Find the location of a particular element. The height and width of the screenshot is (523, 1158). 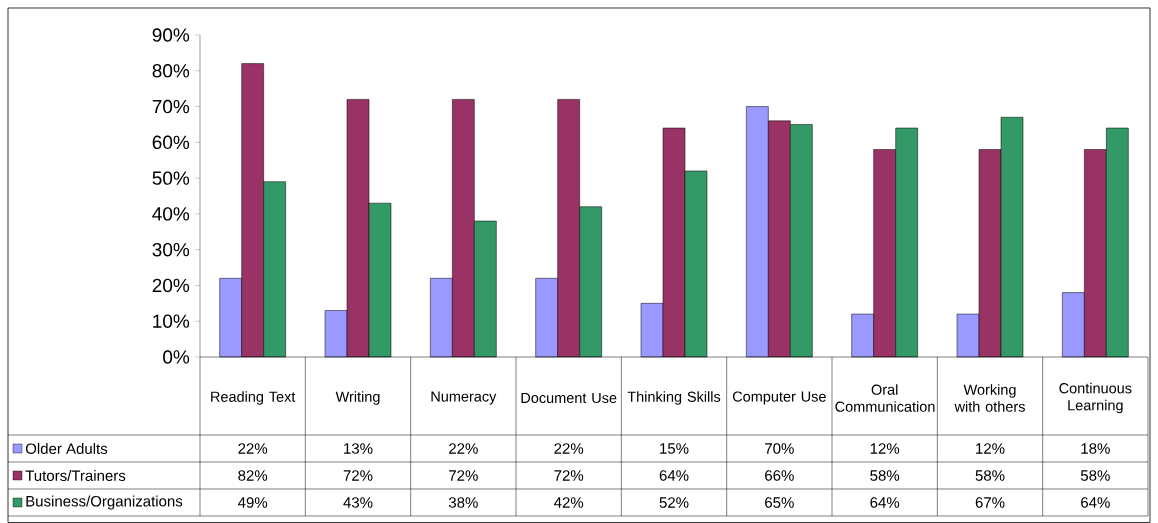

y-tick-label: 70% is located at coordinates (171, 106).